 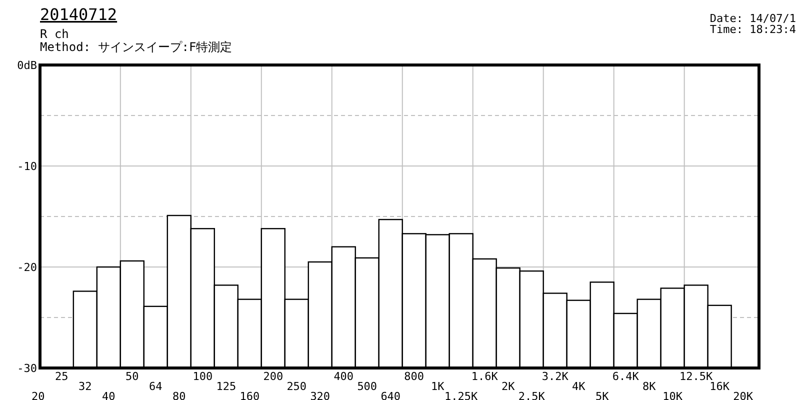 What do you see at coordinates (672, 395) in the screenshot?
I see `x-tick-label: 10K` at bounding box center [672, 395].